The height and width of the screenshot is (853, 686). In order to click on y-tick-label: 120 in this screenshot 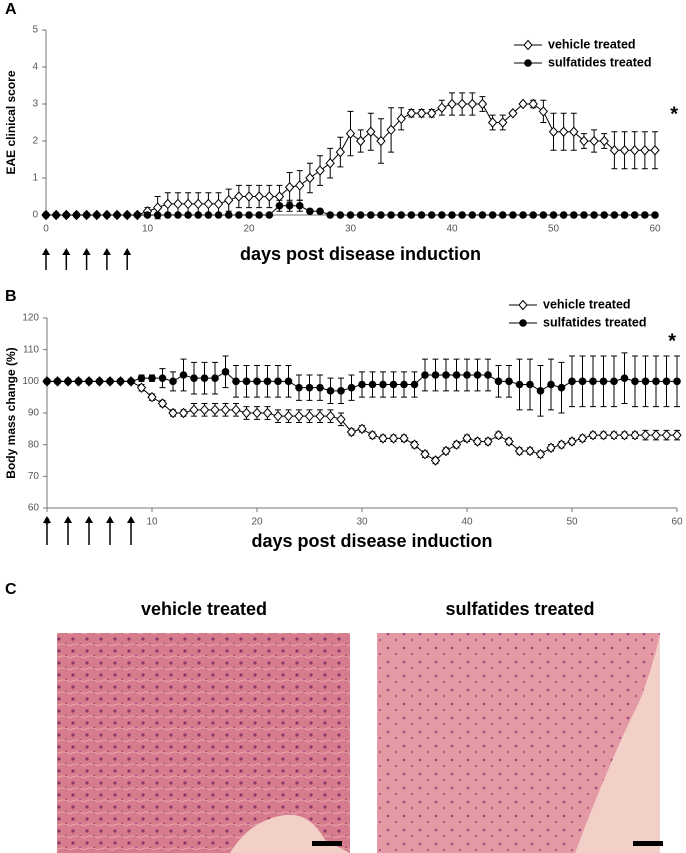, I will do `click(30, 318)`.